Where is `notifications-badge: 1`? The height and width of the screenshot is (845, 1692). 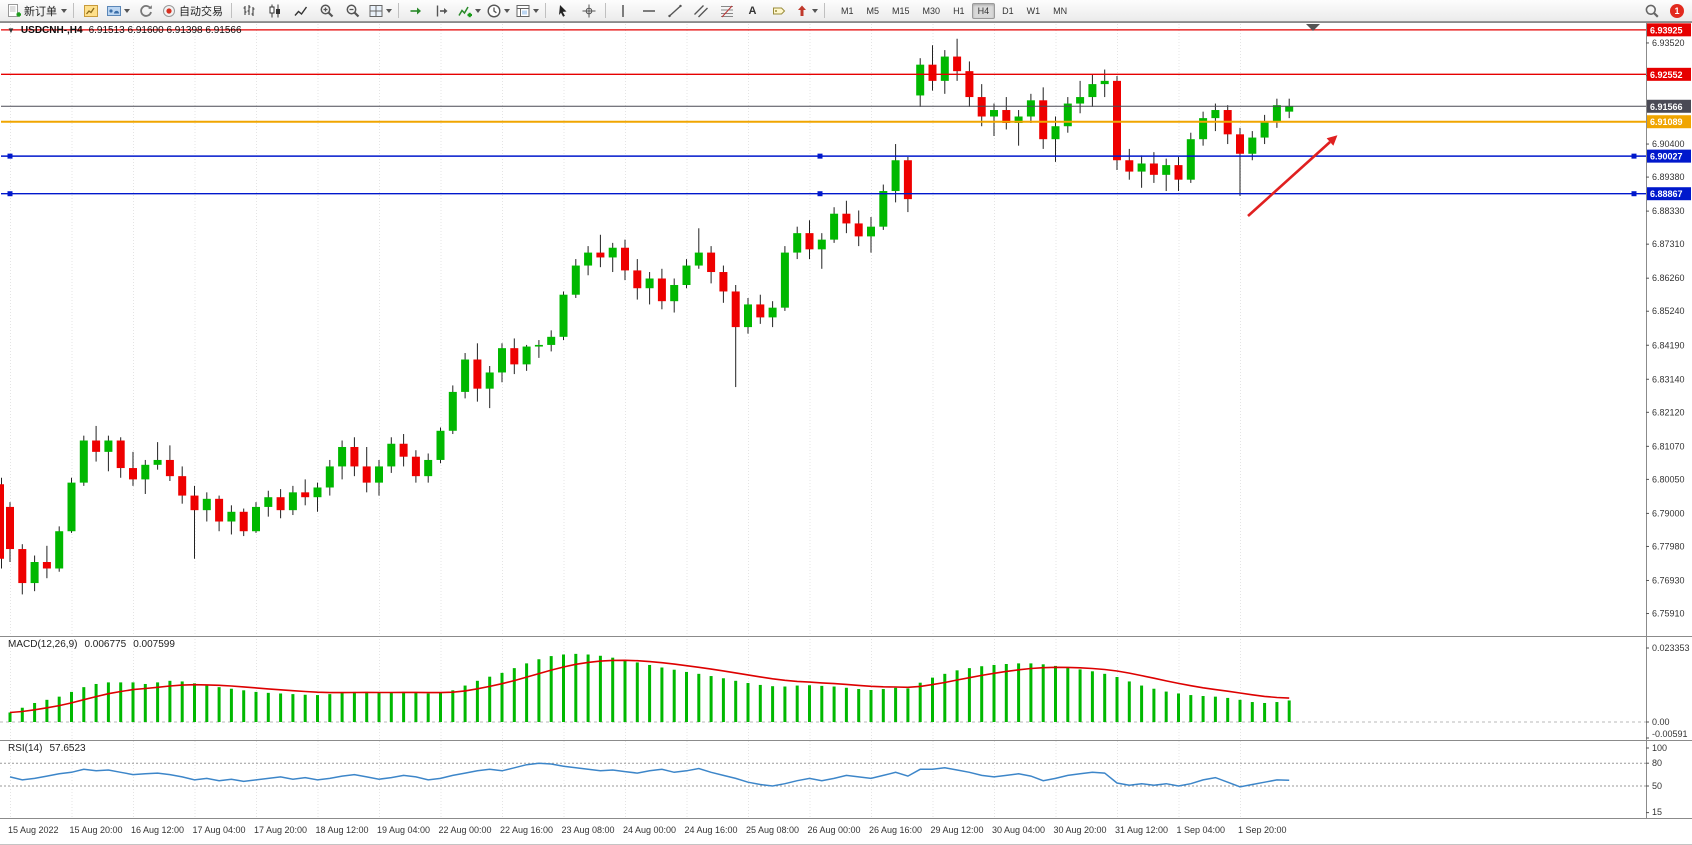 notifications-badge: 1 is located at coordinates (1677, 10).